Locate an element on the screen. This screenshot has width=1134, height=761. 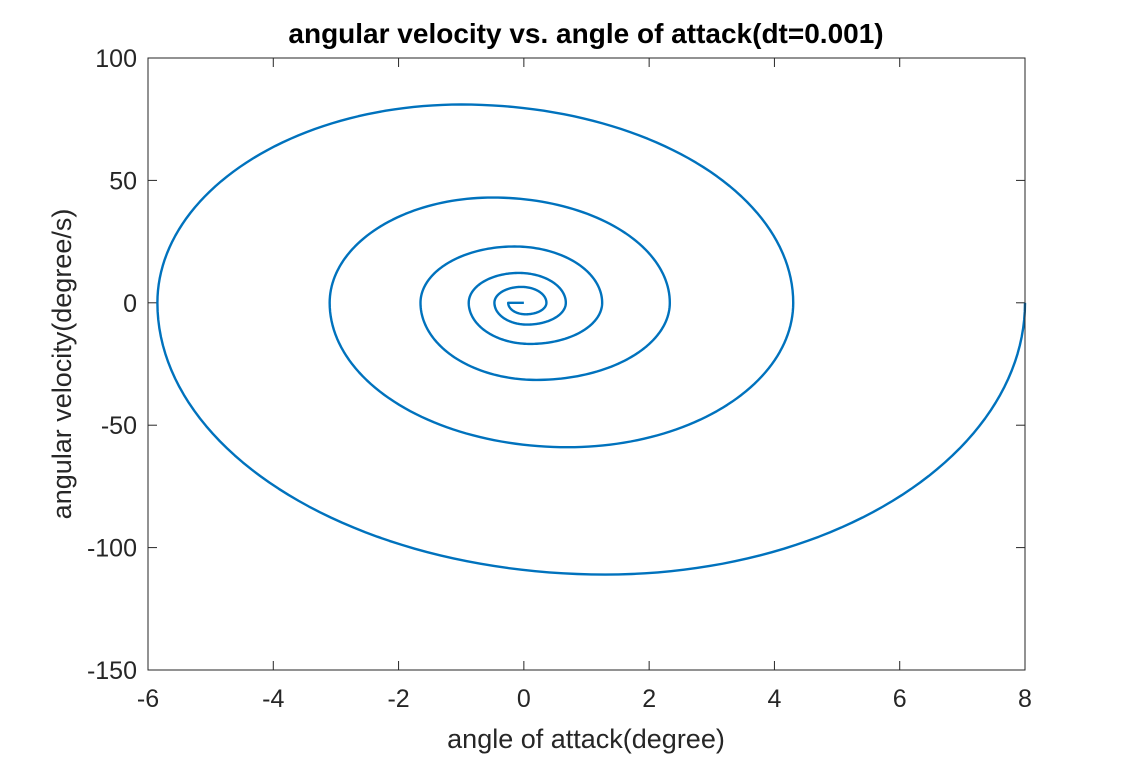
x-tick-label: 2 is located at coordinates (649, 699).